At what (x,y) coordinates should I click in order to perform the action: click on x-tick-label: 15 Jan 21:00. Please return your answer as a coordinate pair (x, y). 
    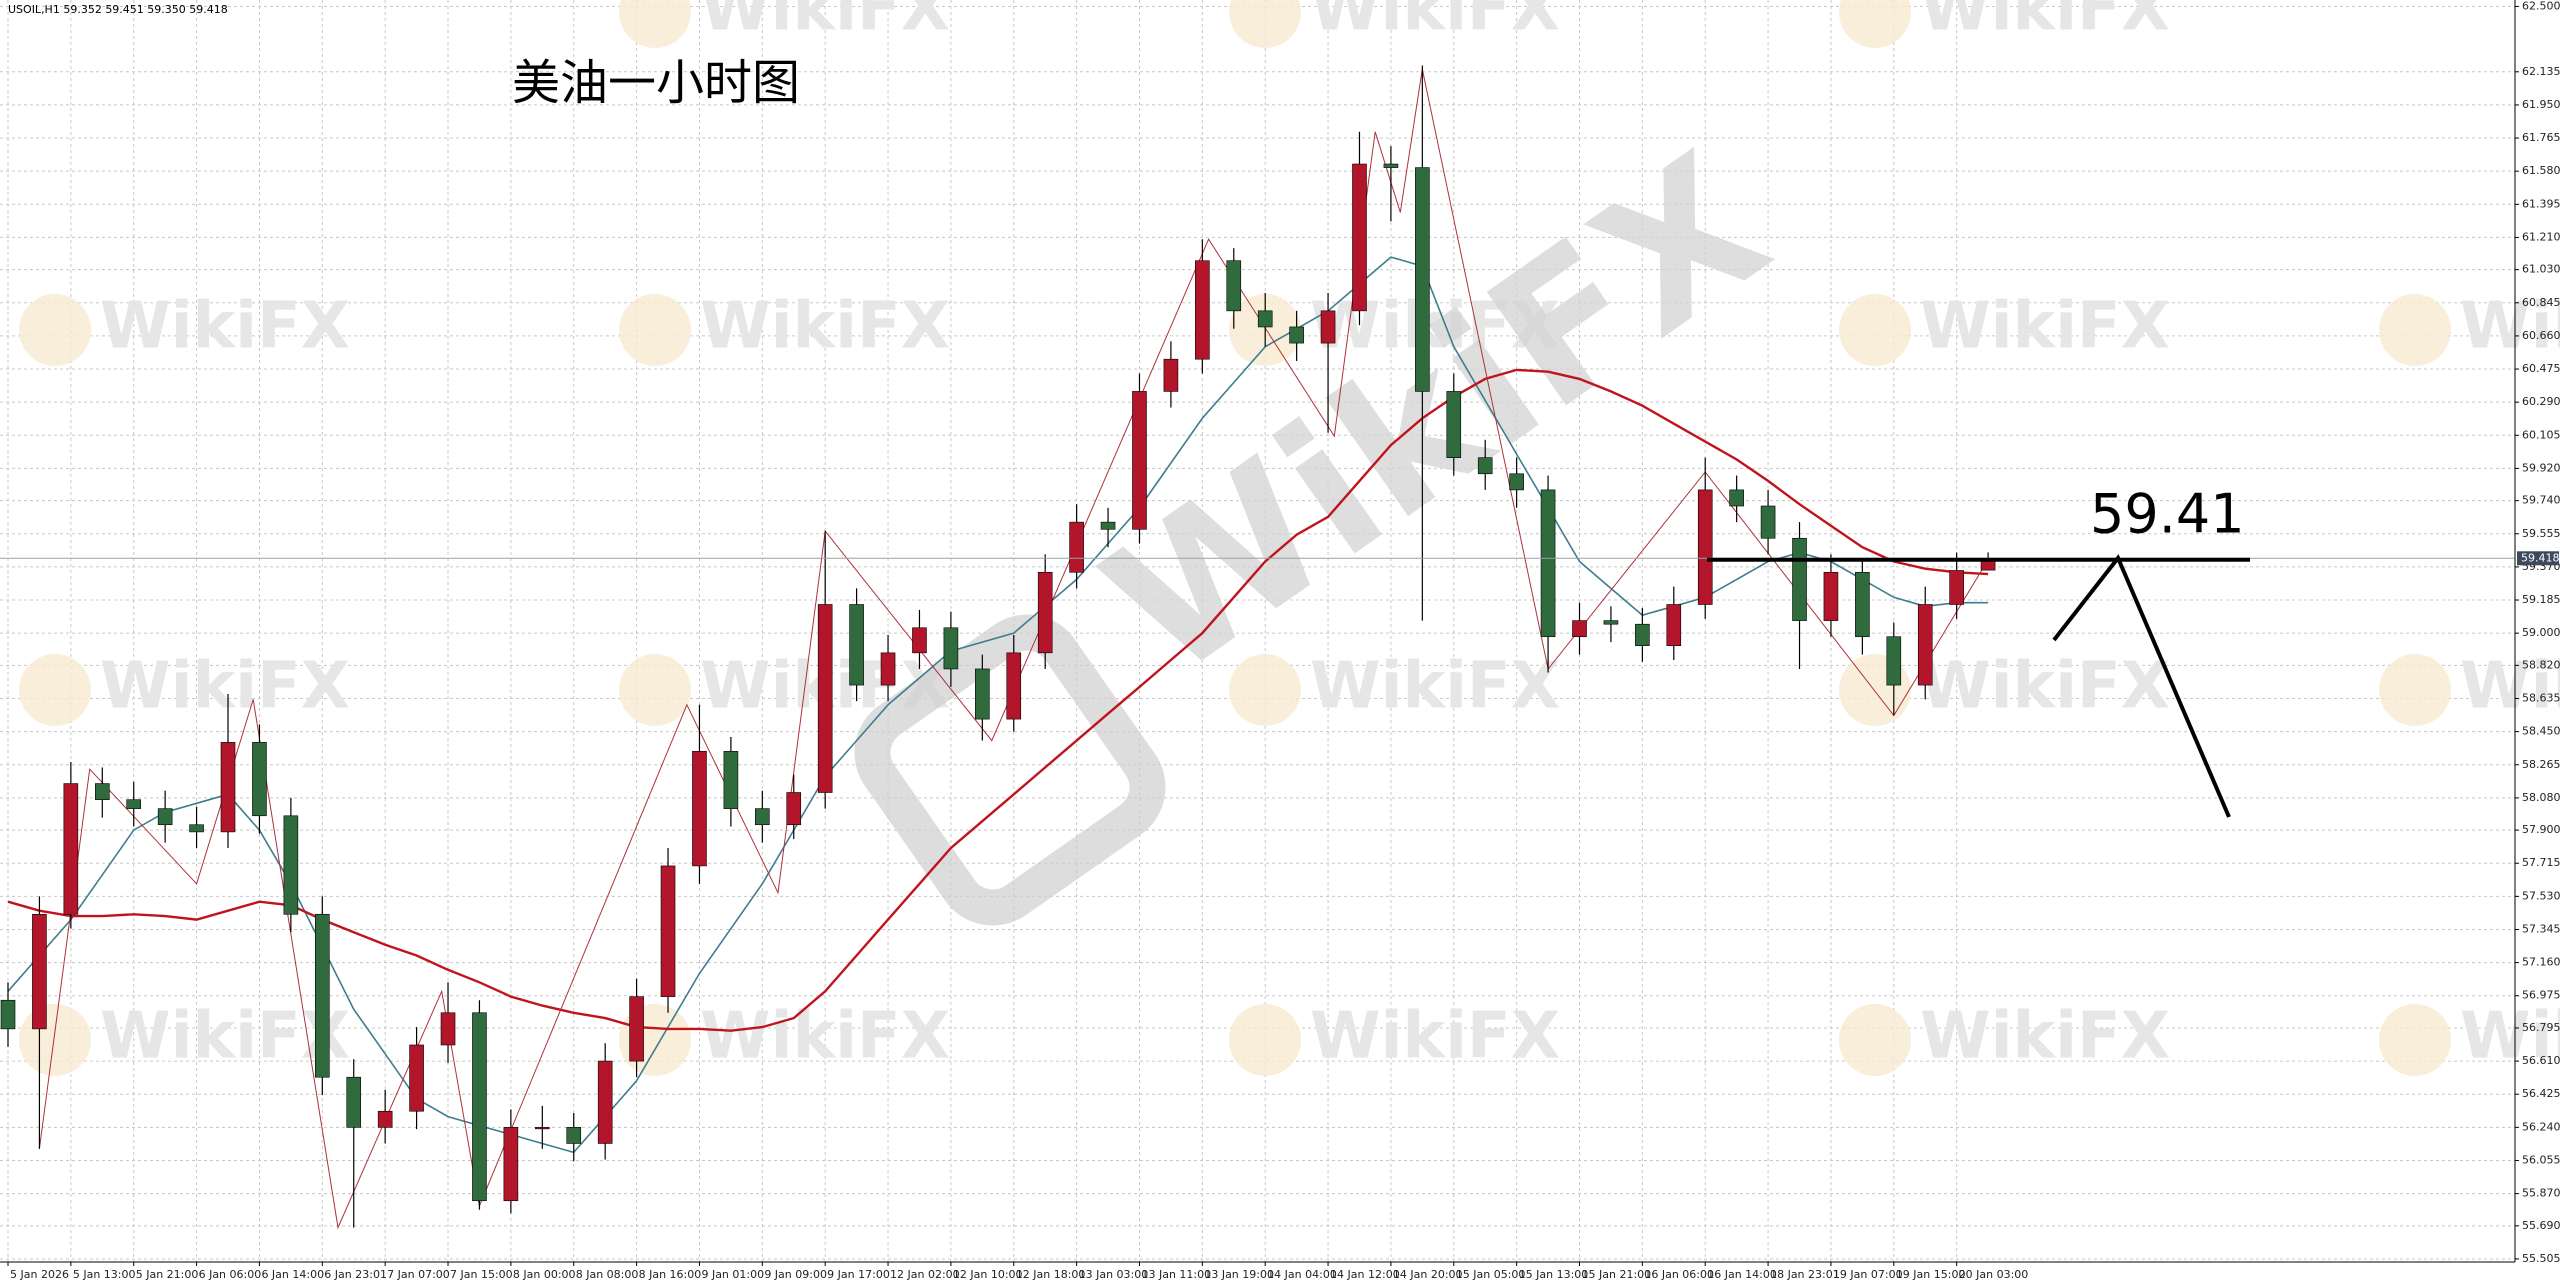
    Looking at the image, I should click on (1617, 1274).